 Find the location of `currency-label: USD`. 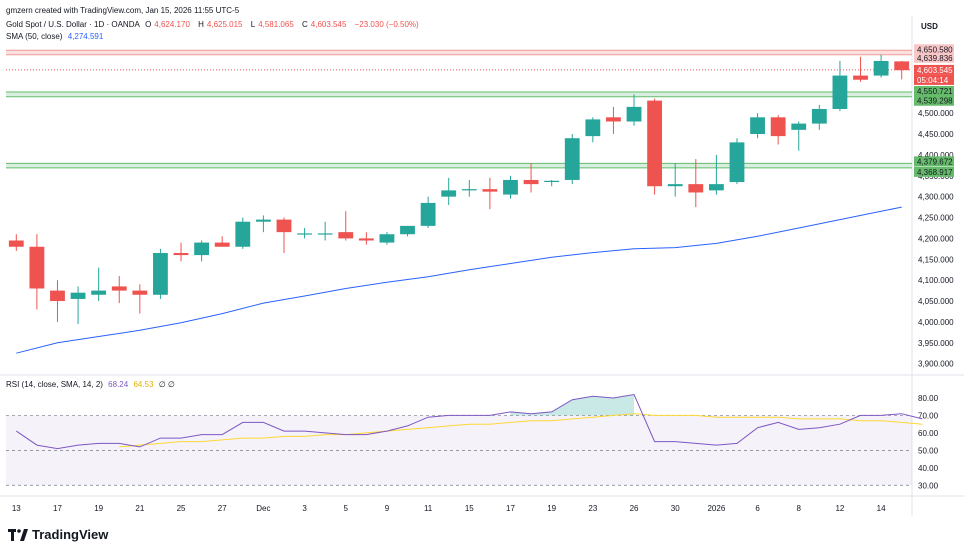

currency-label: USD is located at coordinates (929, 26).